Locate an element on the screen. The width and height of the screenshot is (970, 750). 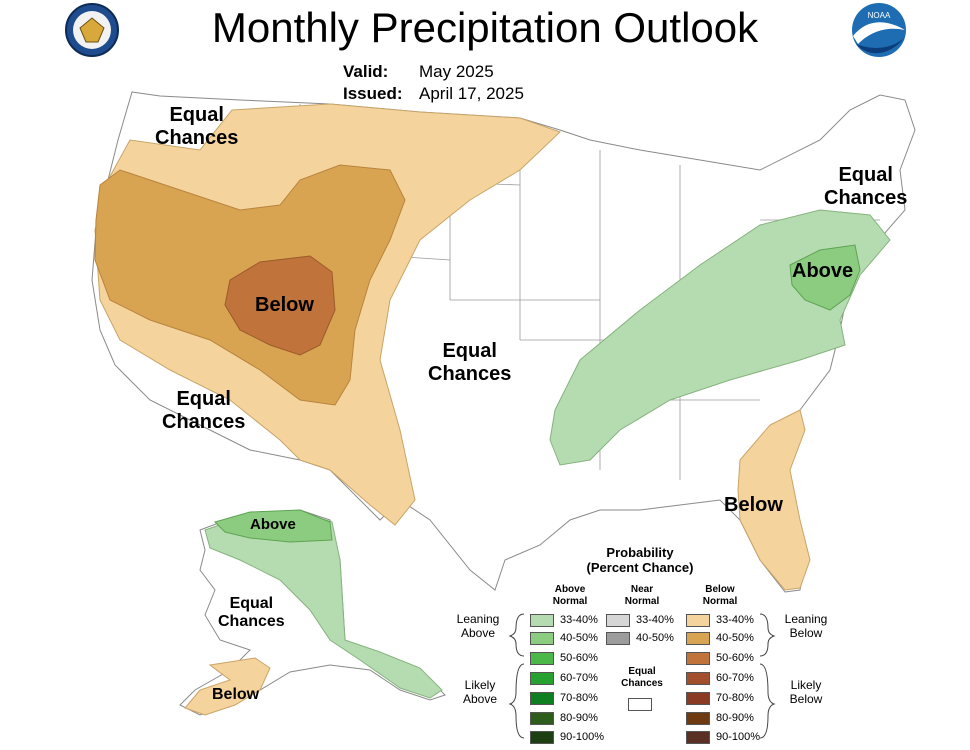
legend-col-near: Near Normal is located at coordinates (642, 595).